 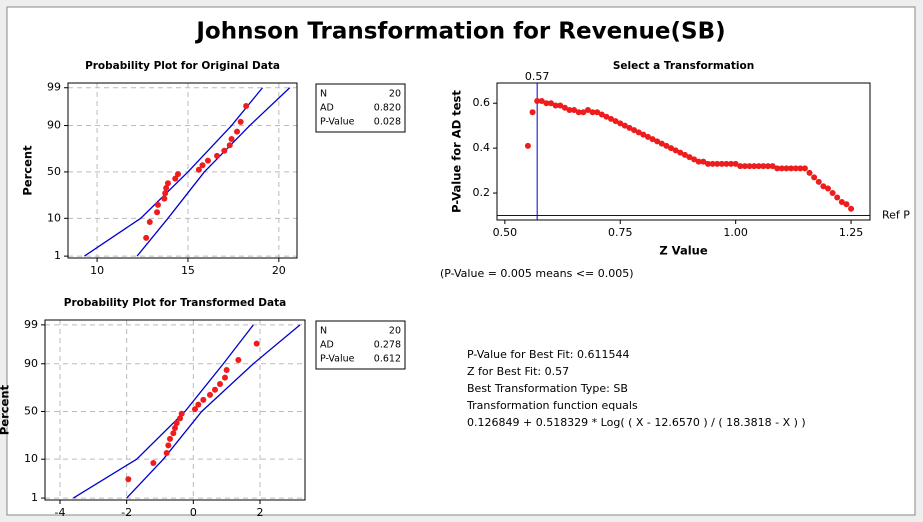 I want to click on y-tick-label: 0.6, so click(x=482, y=102).